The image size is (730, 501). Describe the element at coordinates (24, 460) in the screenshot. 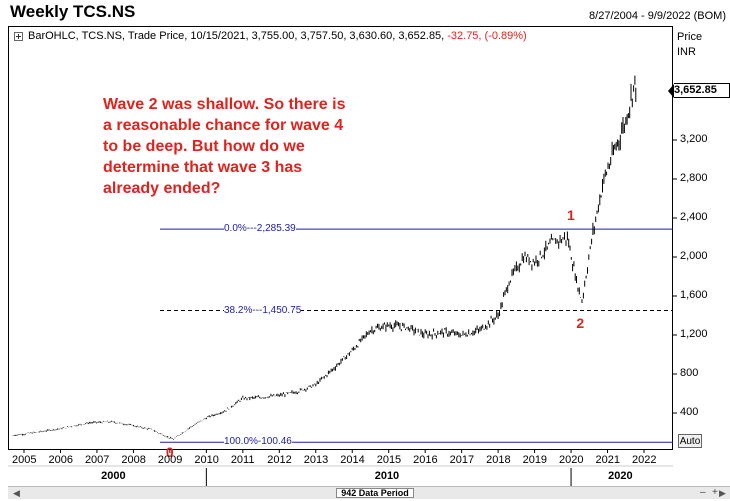

I see `x-tick-label: 2005` at that location.